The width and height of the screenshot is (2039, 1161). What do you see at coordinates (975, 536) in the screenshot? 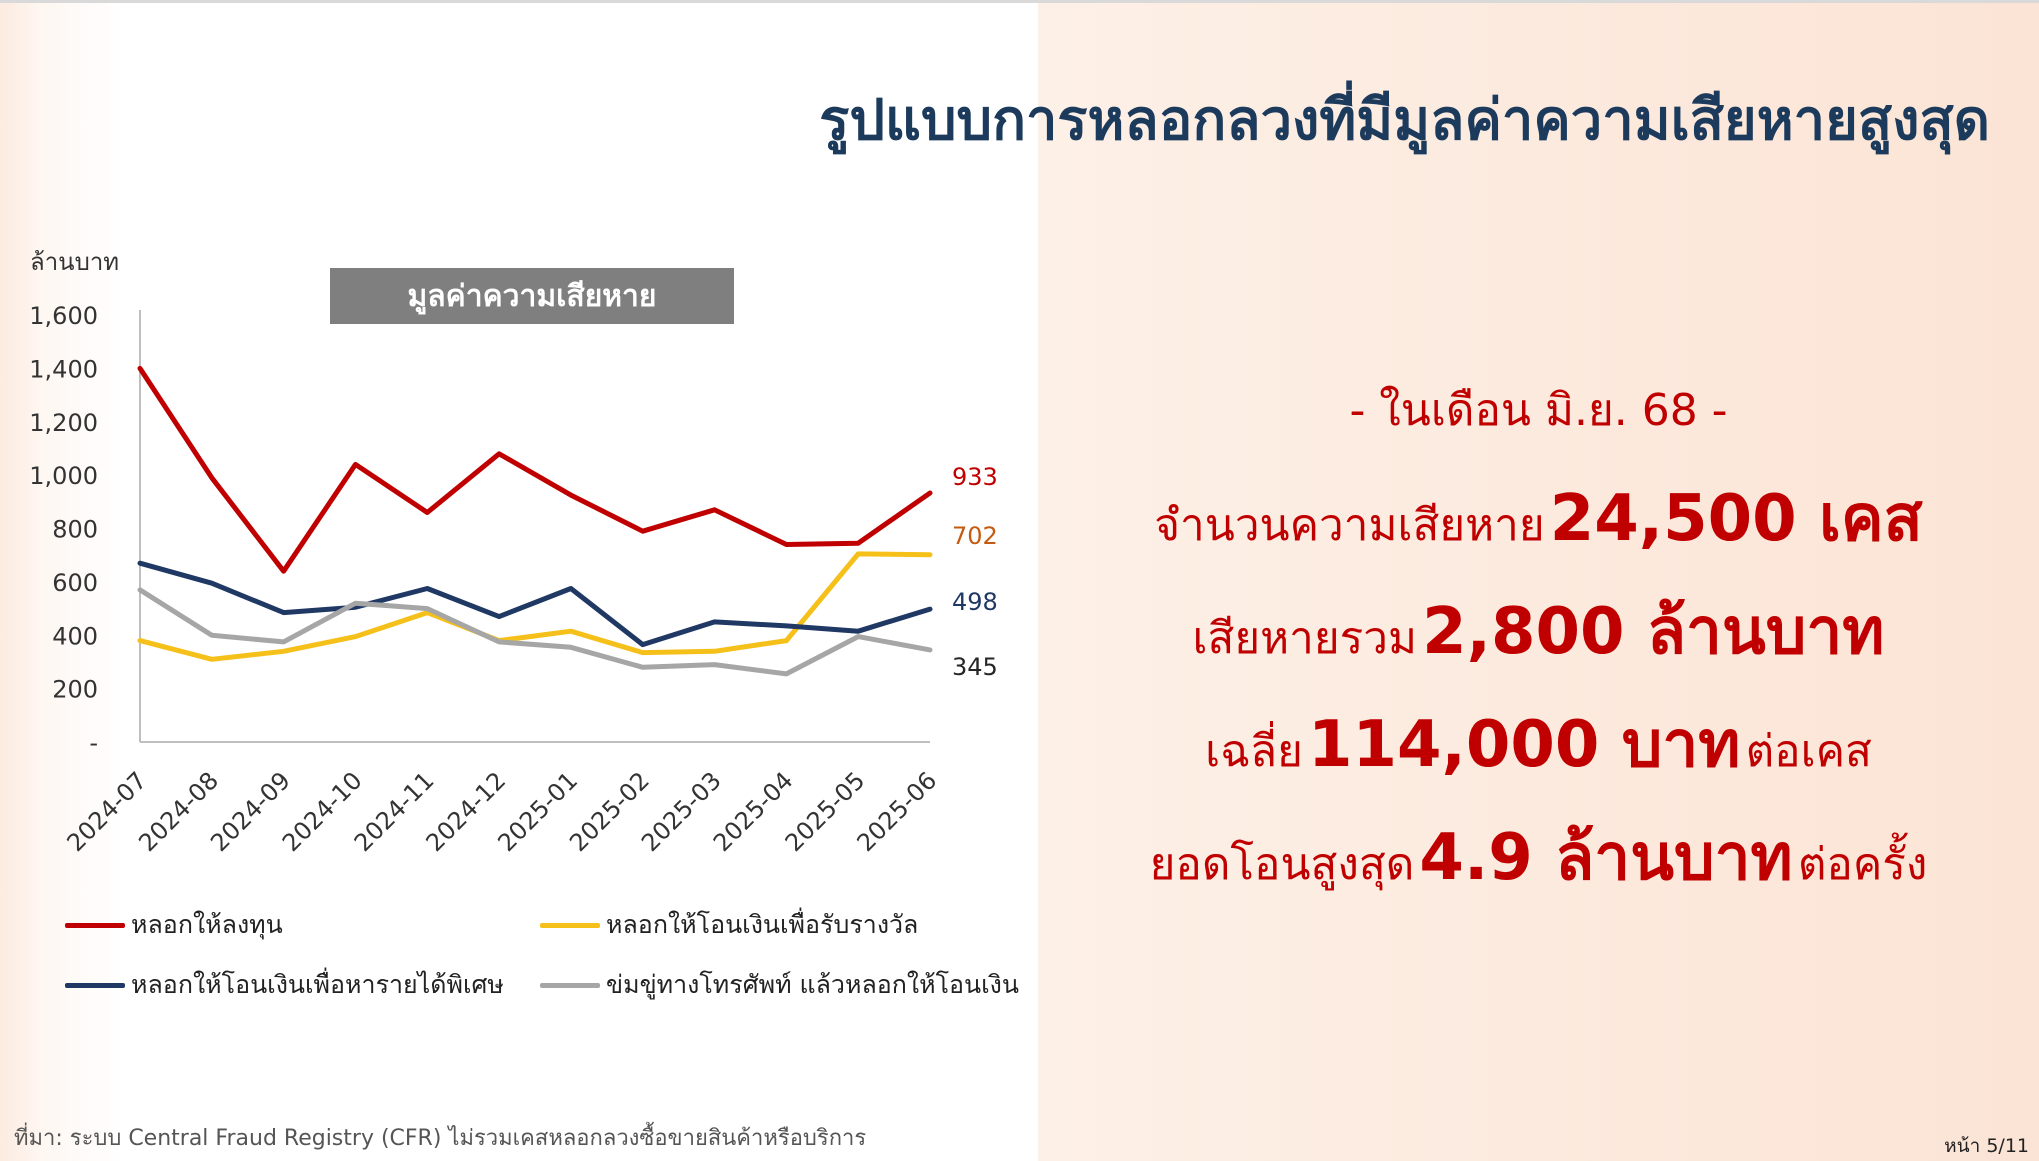
I see `series-end-label: 702` at bounding box center [975, 536].